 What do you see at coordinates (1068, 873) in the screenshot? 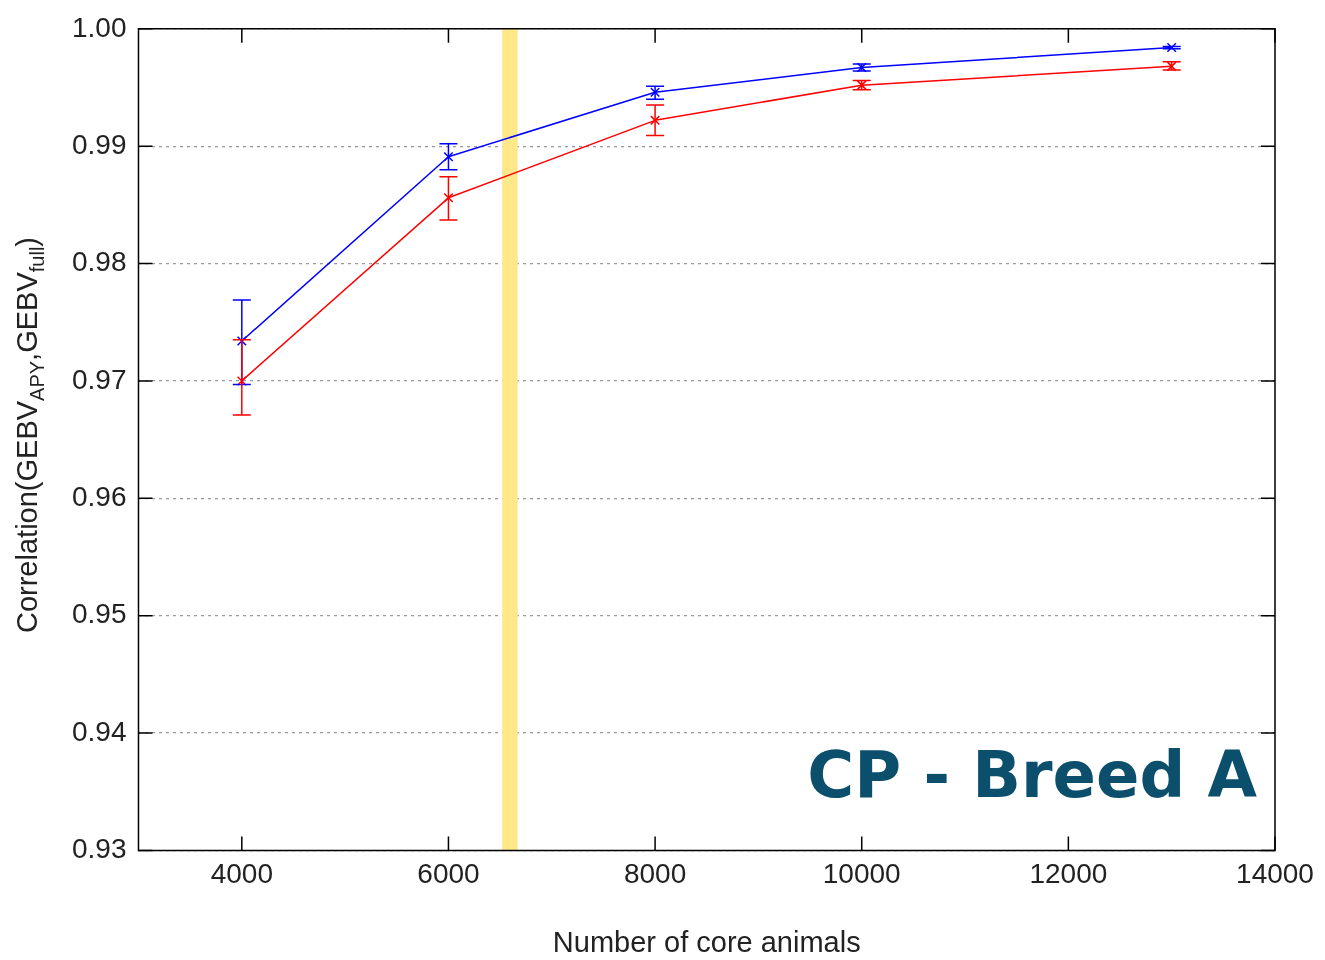
I see `x-tick-label: 12000` at bounding box center [1068, 873].